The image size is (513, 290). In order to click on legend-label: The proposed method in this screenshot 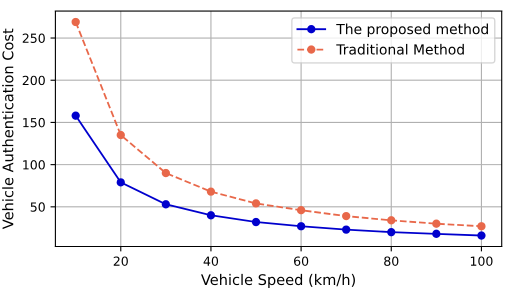, I will do `click(412, 30)`.